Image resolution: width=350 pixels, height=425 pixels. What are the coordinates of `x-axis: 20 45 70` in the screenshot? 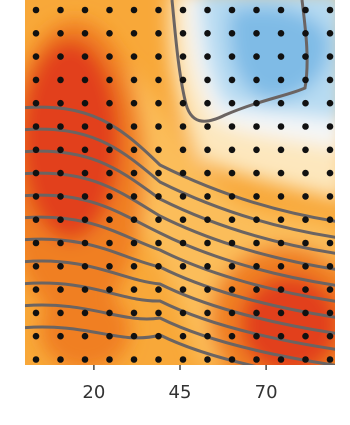 It's located at (180, 384).